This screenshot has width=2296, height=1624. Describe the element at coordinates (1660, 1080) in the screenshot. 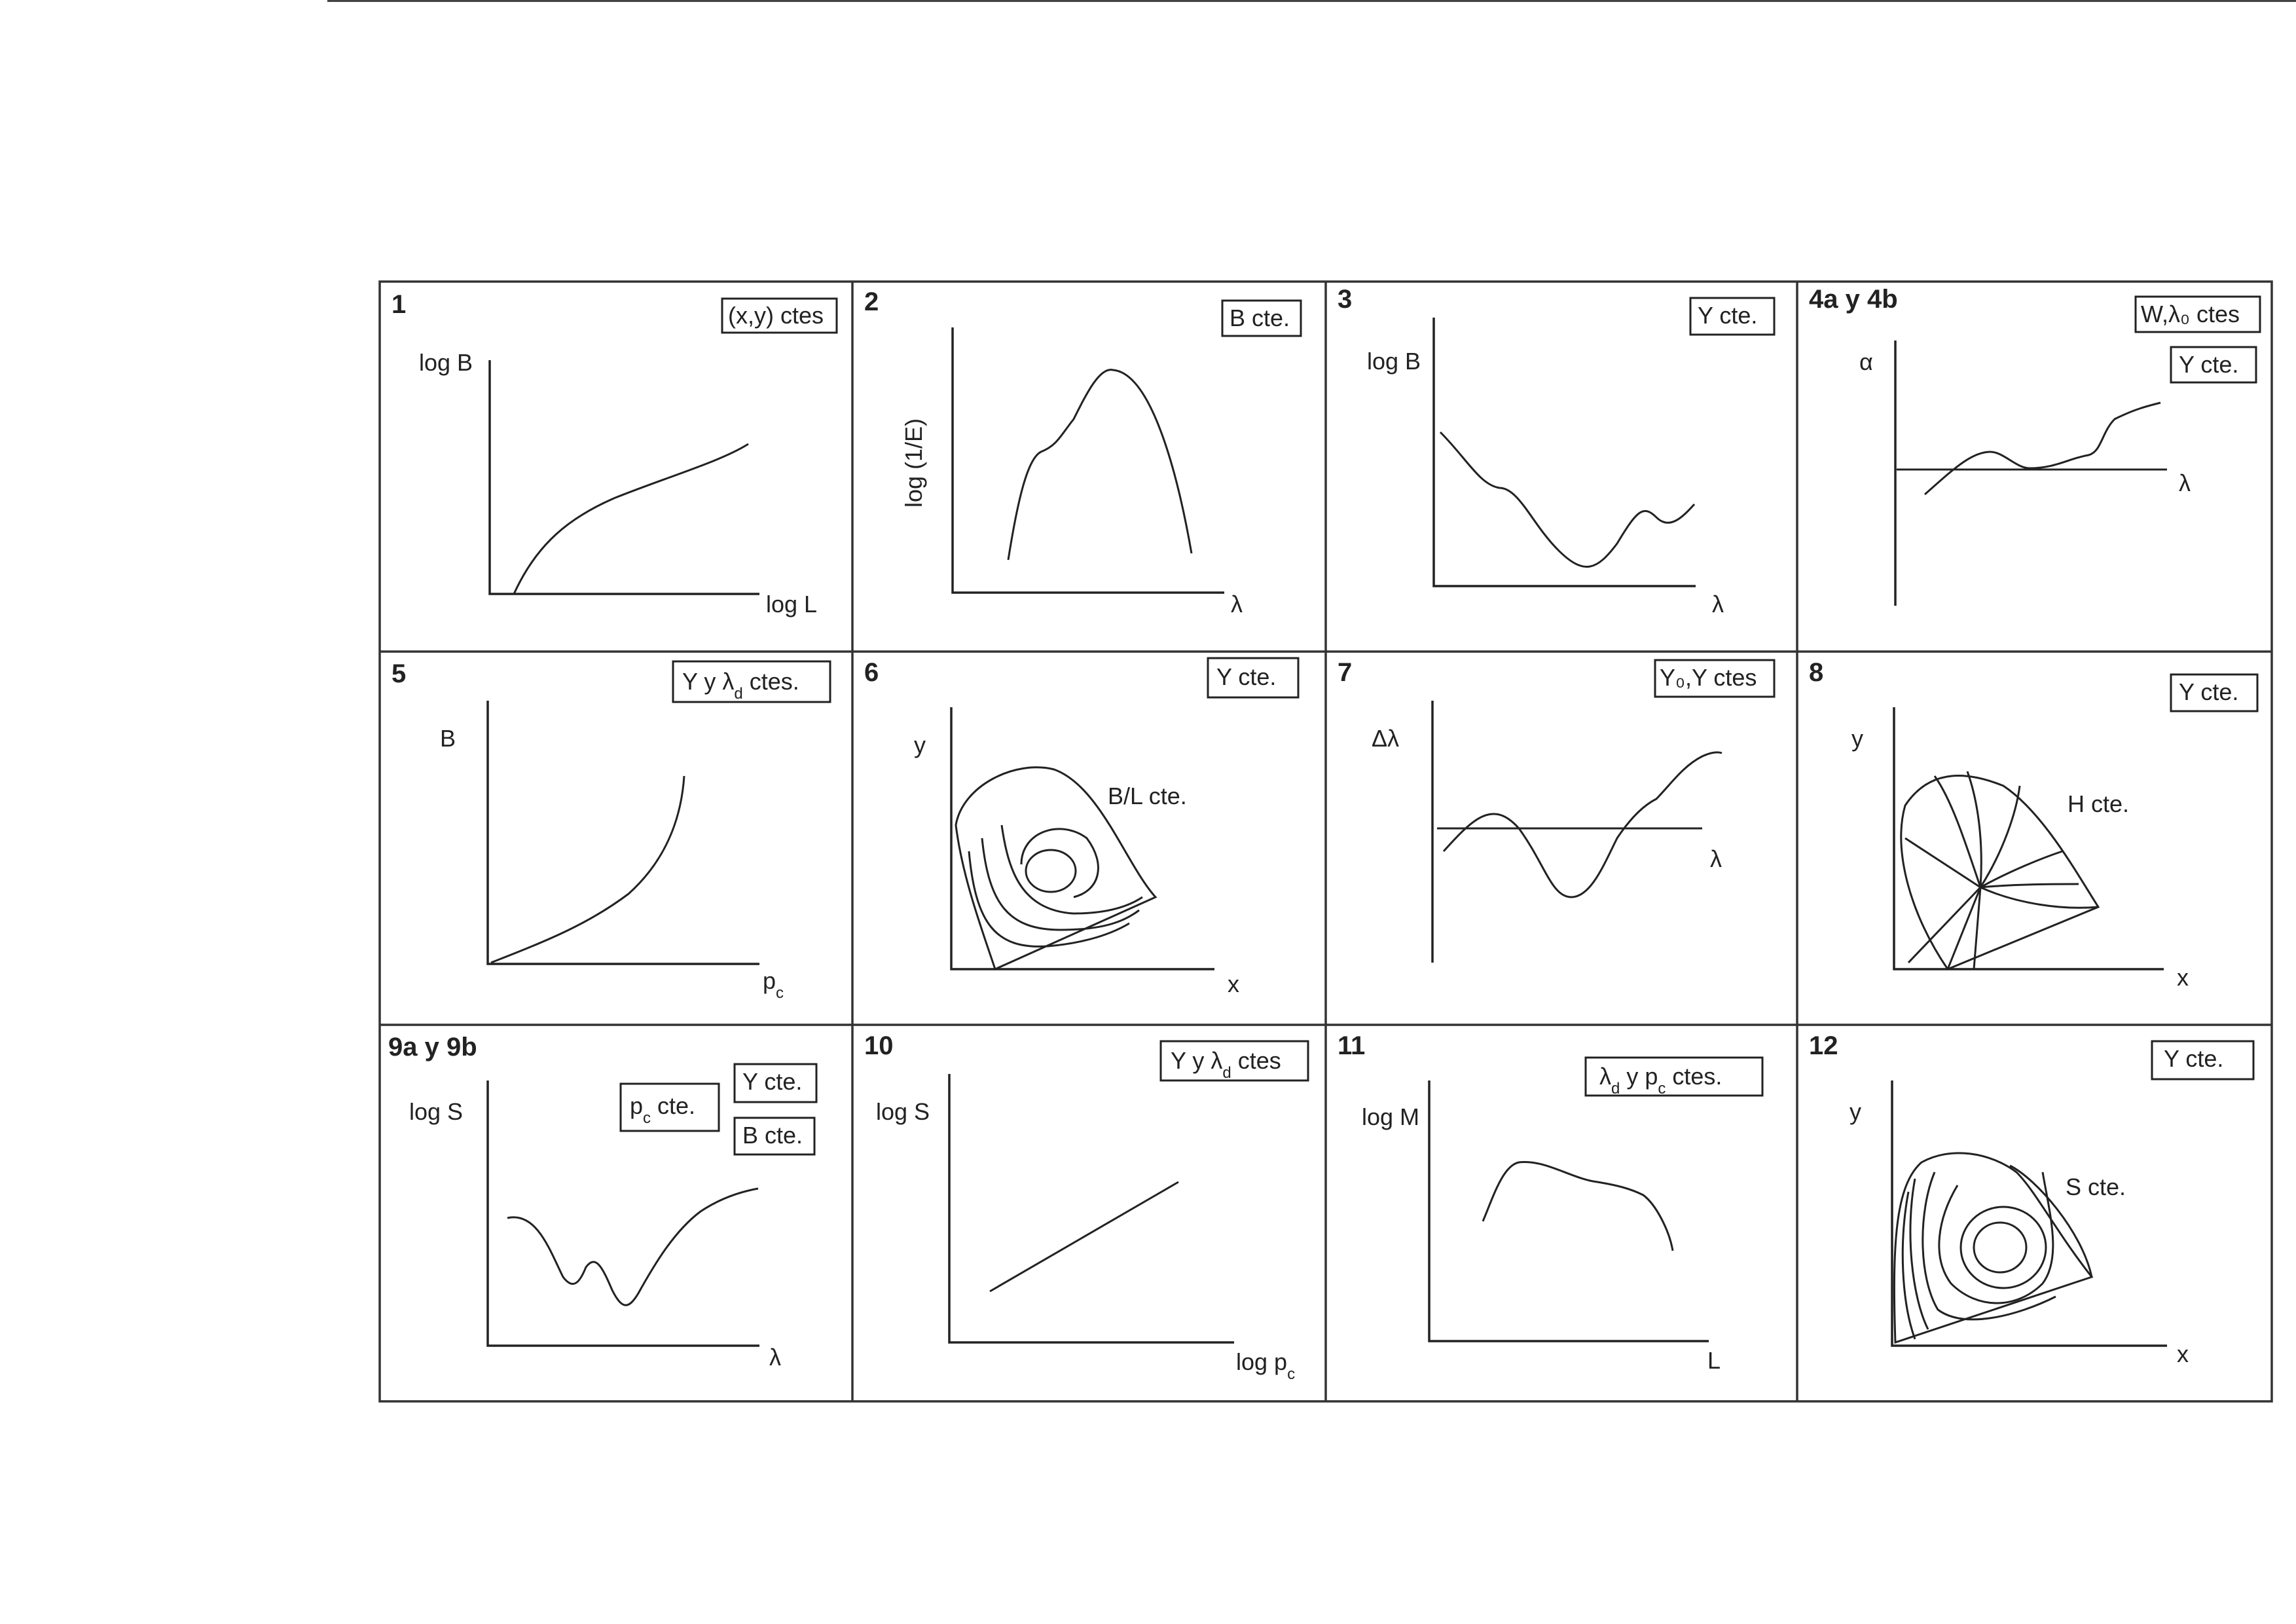

I see `condition-label: λd y pc ctes.` at that location.